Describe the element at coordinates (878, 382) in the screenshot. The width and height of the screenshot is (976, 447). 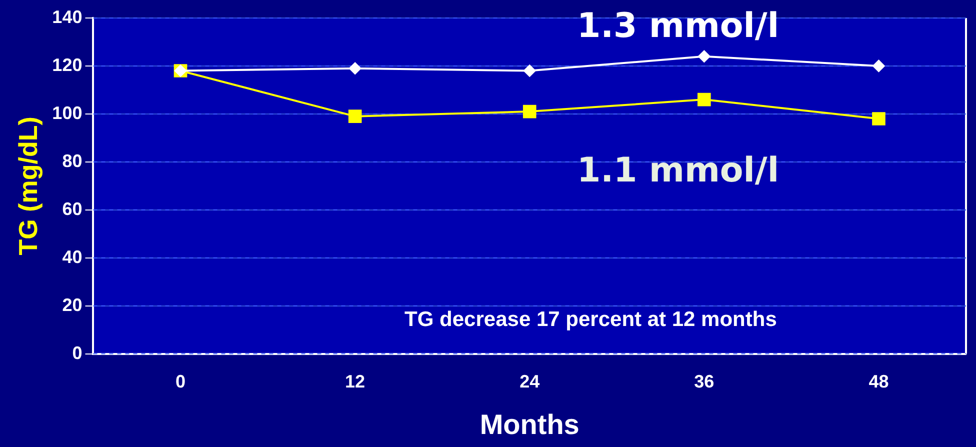
I see `x-tick-label: 48` at that location.